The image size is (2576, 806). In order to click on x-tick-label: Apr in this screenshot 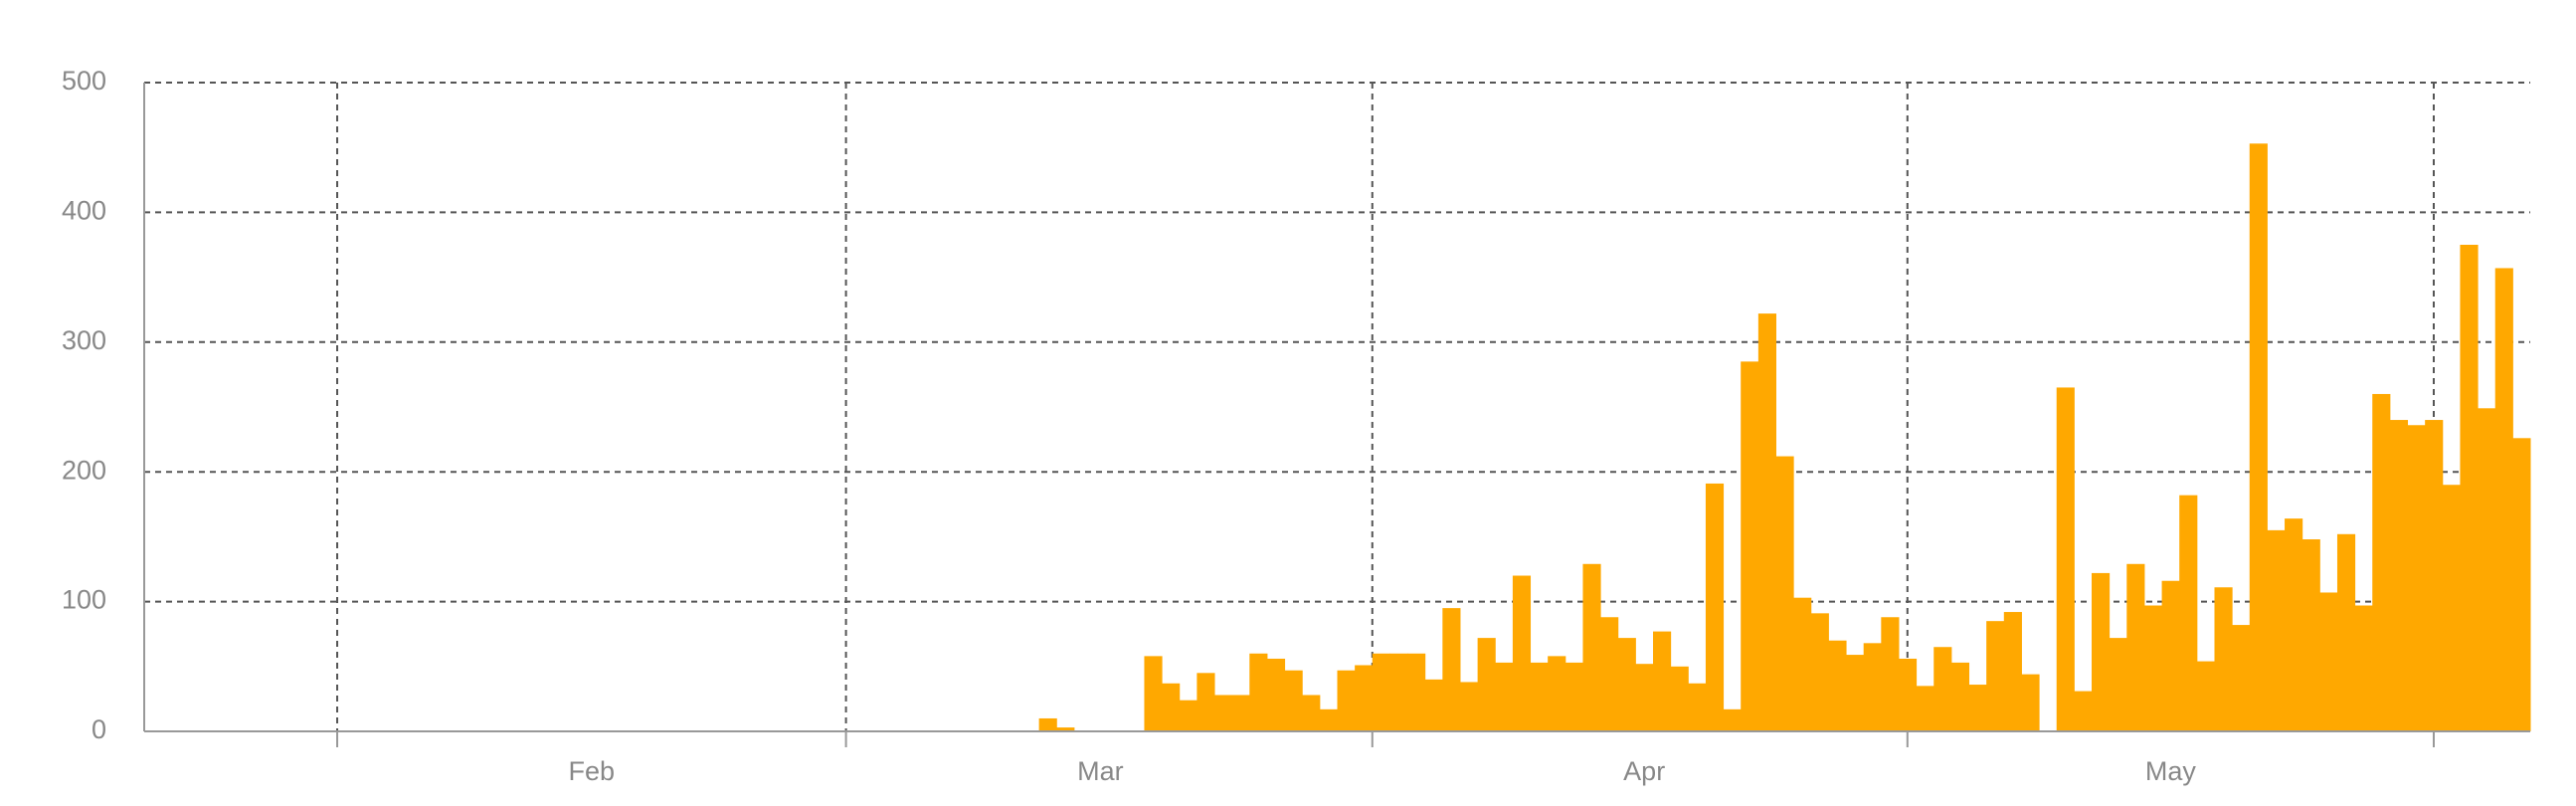, I will do `click(1644, 771)`.